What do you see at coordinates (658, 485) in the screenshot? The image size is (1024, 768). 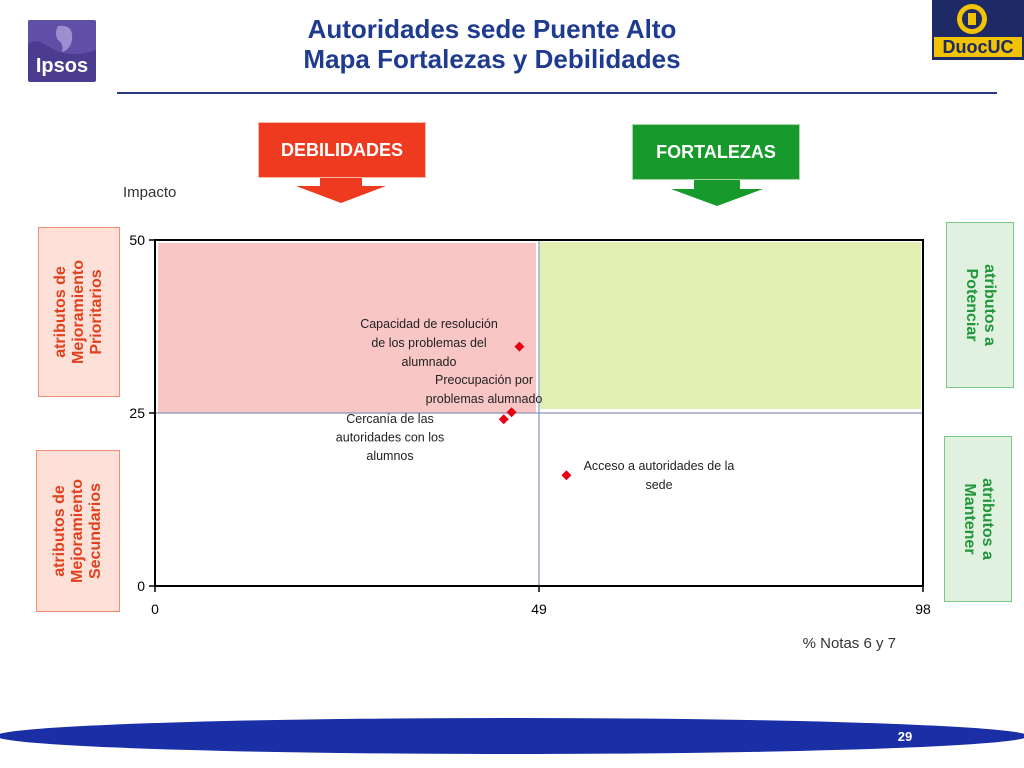 I see `data-label: sede` at bounding box center [658, 485].